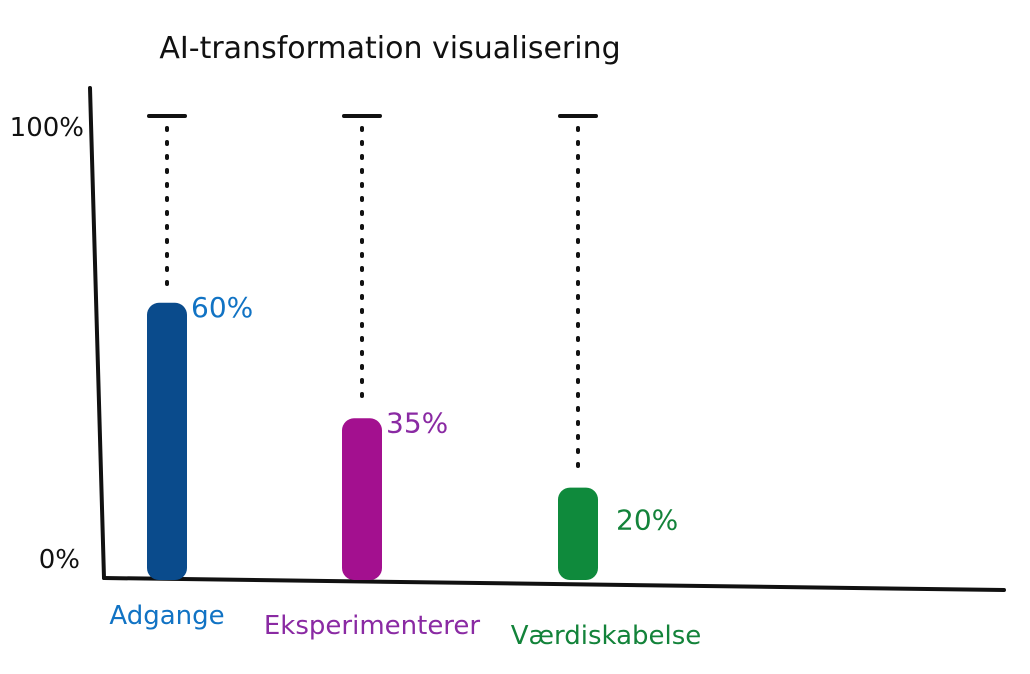  What do you see at coordinates (97, 333) in the screenshot?
I see `y-axis` at bounding box center [97, 333].